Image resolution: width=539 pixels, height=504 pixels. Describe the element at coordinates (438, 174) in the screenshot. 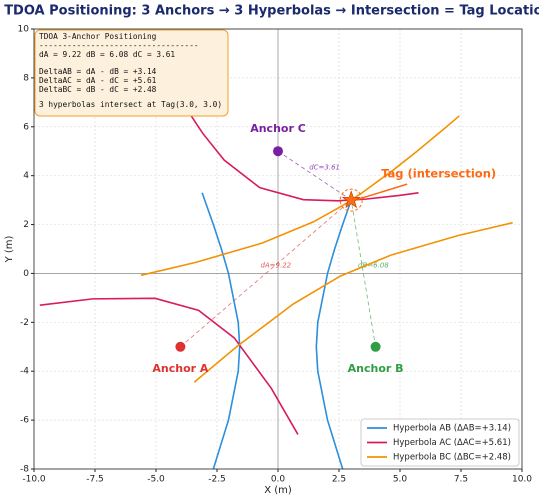

I see `tag-label: Tag (intersection)` at that location.